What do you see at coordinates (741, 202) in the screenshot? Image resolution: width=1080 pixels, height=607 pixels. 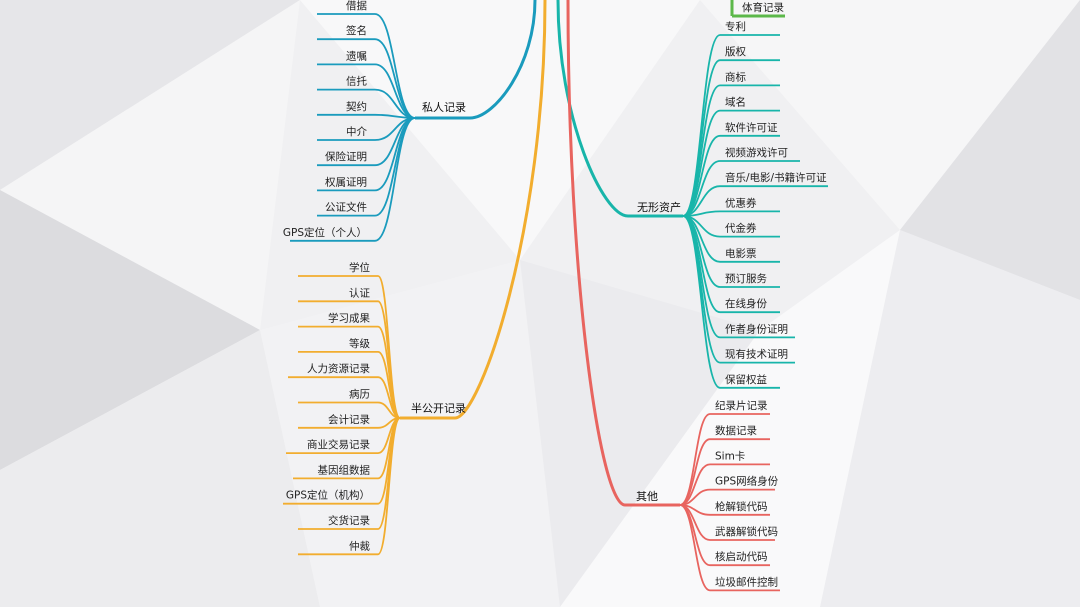 I see `mind-map-leaf: 优惠券` at bounding box center [741, 202].